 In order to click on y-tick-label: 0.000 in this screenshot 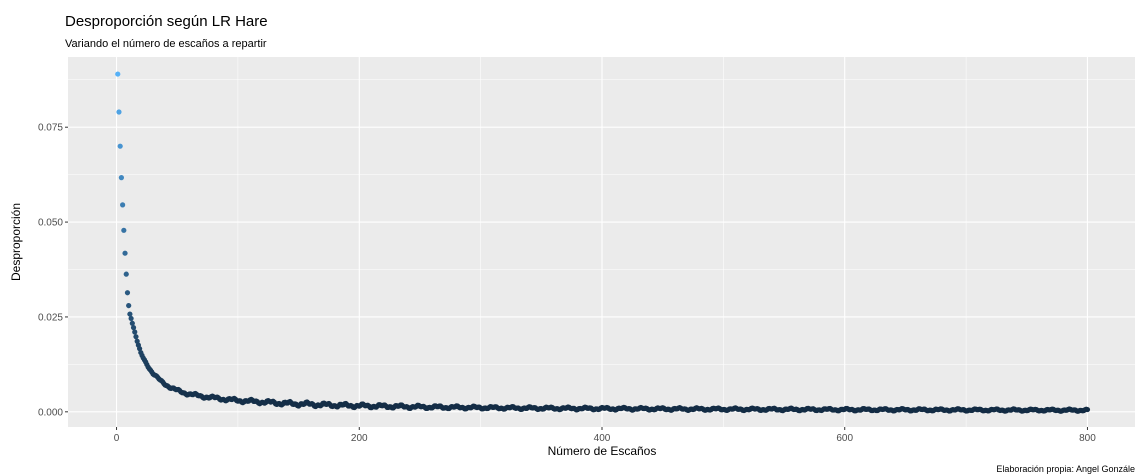, I will do `click(50, 412)`.